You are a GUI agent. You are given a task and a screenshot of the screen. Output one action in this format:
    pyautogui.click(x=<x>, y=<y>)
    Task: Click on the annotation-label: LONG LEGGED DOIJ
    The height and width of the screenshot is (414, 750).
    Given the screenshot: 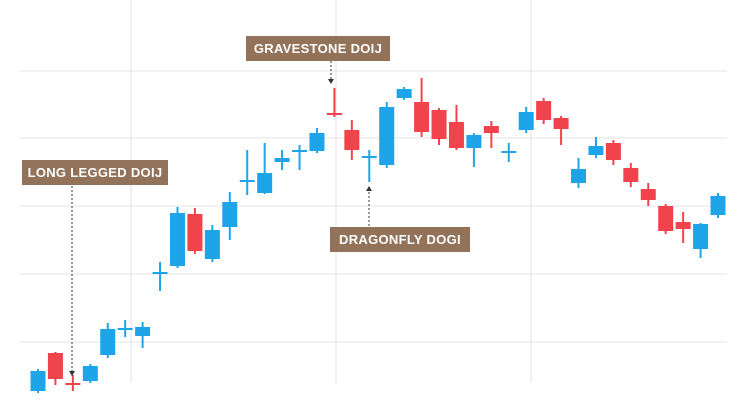 What is the action you would take?
    pyautogui.click(x=95, y=172)
    